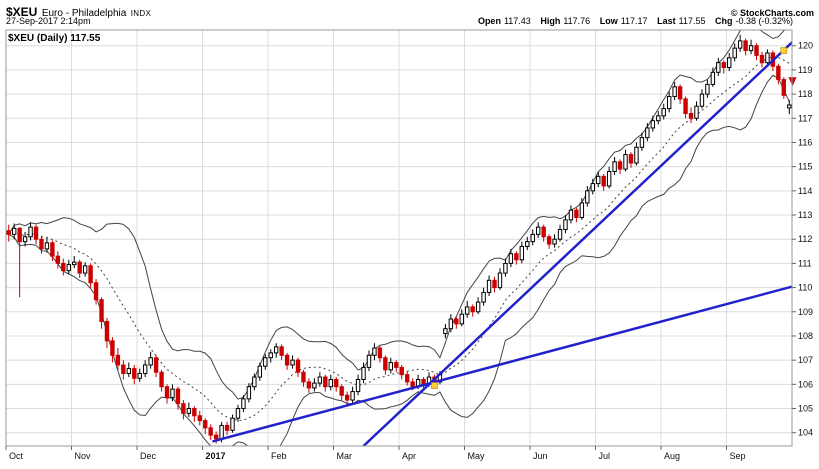 The height and width of the screenshot is (469, 819). I want to click on svg-text: Mar, so click(345, 456).